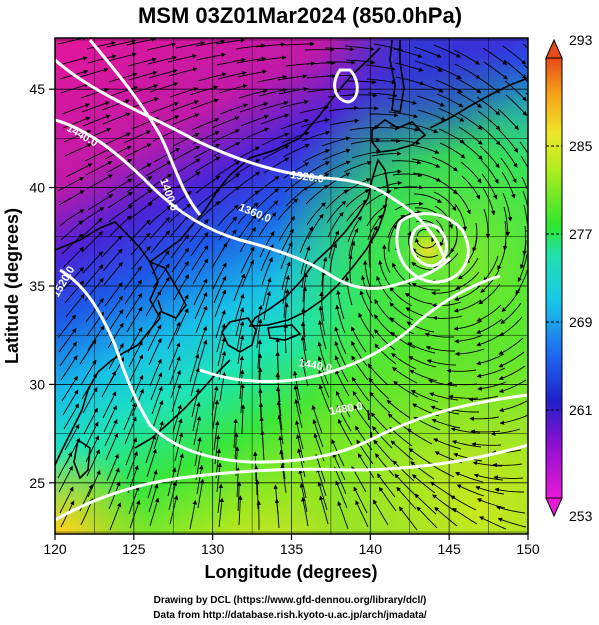 Image resolution: width=599 pixels, height=625 pixels. Describe the element at coordinates (345, 409) in the screenshot. I see `contour-label: 1480.0` at that location.